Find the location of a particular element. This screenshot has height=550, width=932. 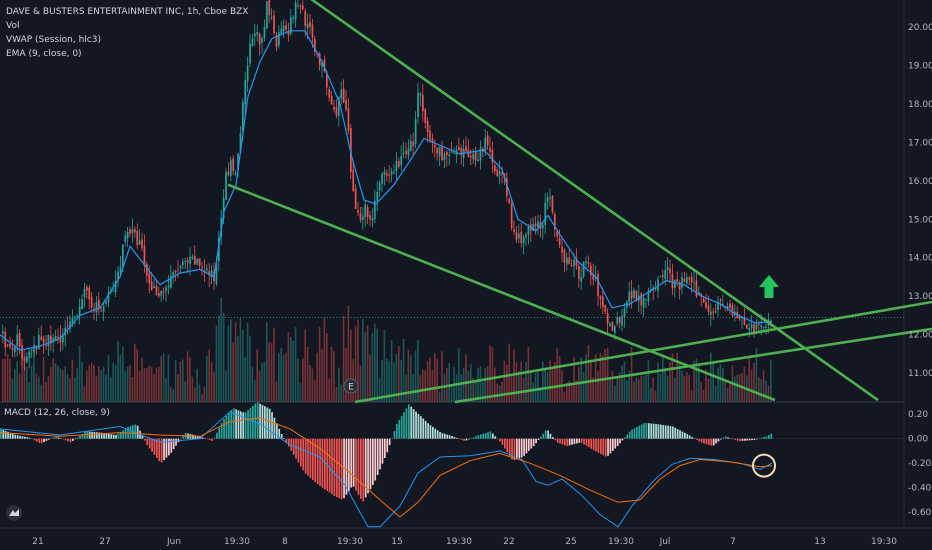

tradingview-logo-icon is located at coordinates (14, 513).